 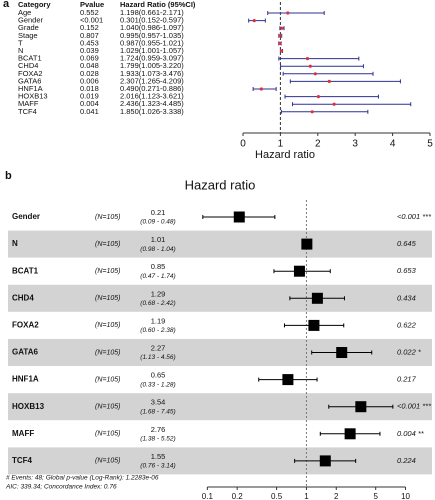 I want to click on row-hazard-ratio: 0.21, so click(x=158, y=212).